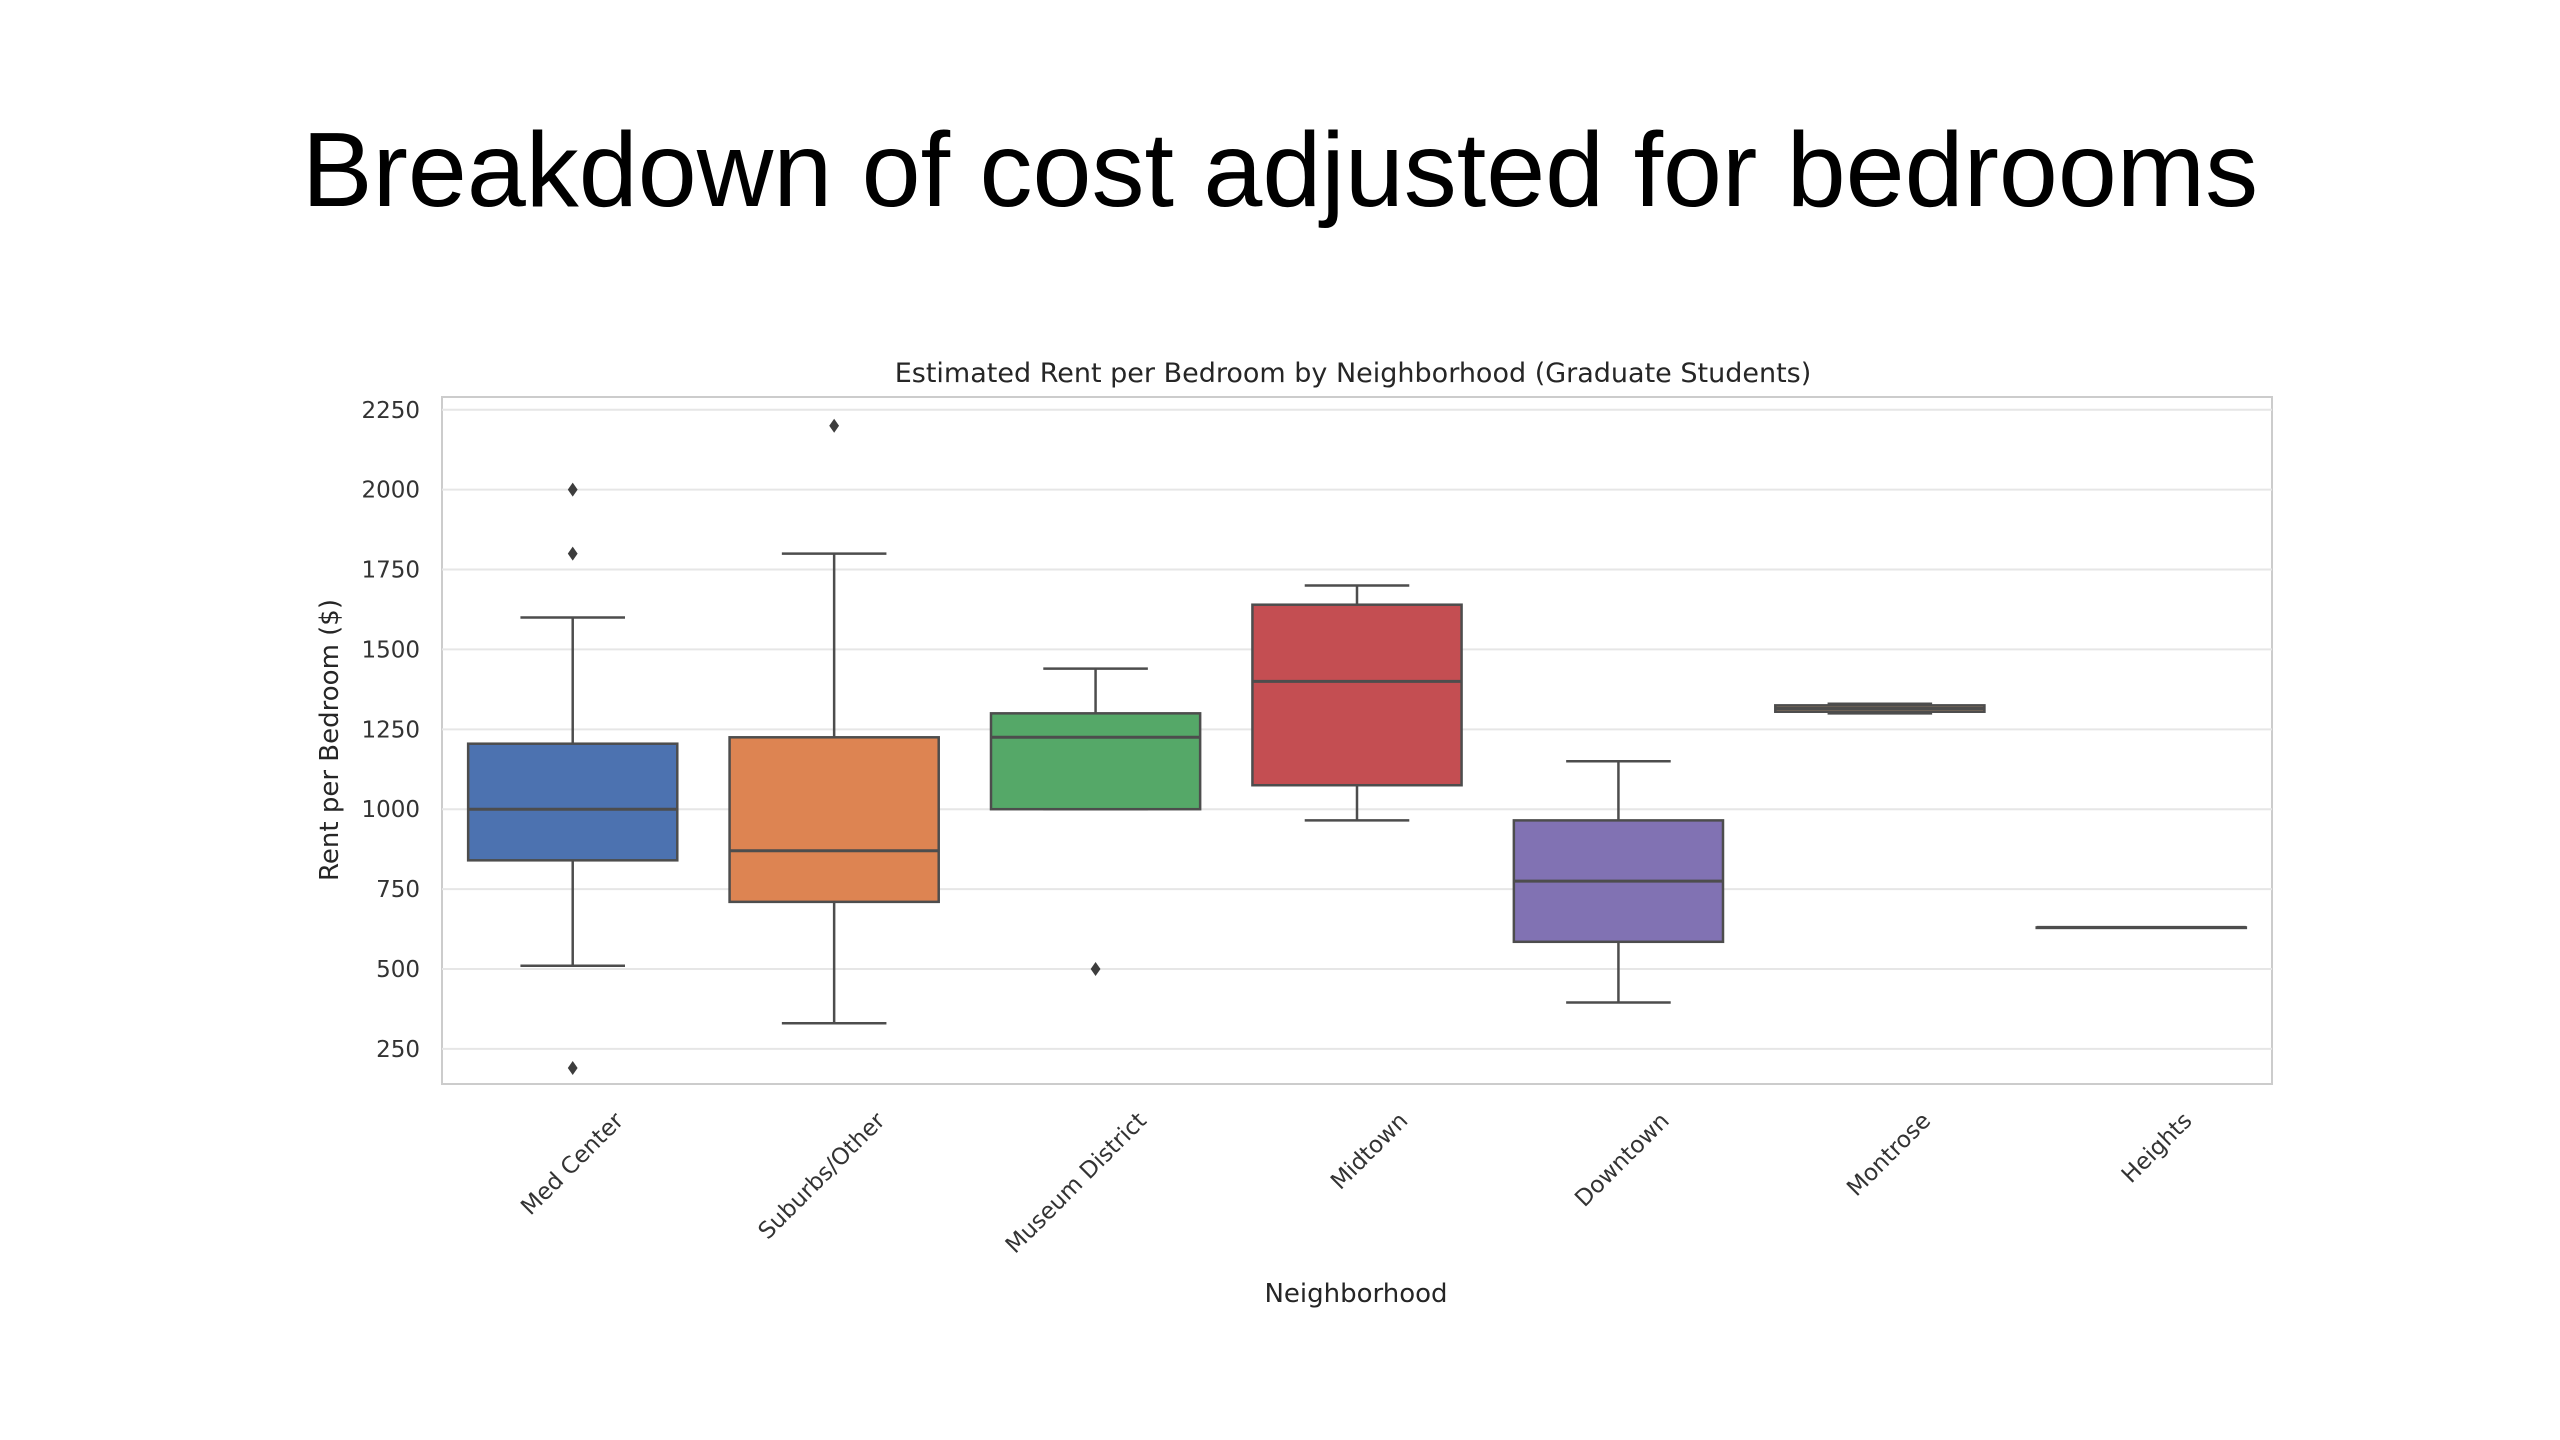 This screenshot has height=1440, width=2560. I want to click on slide-title: Breakdown of cost adjusted for bedrooms, so click(1280, 170).